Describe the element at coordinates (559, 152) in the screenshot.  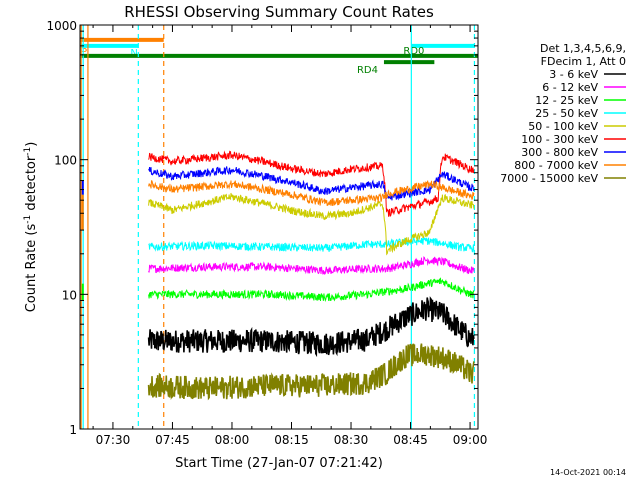
I see `legend-label: 300 - 800 keV` at that location.